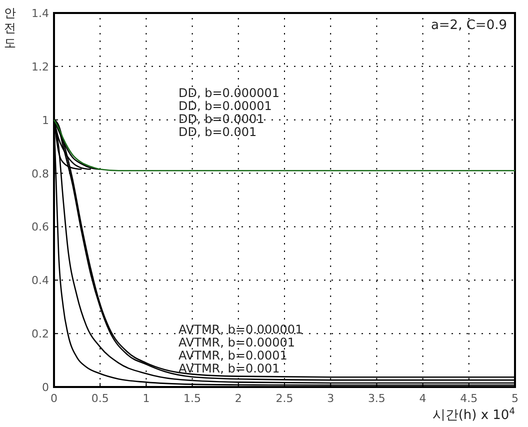  I want to click on y-tick-label: 0, so click(45, 387).